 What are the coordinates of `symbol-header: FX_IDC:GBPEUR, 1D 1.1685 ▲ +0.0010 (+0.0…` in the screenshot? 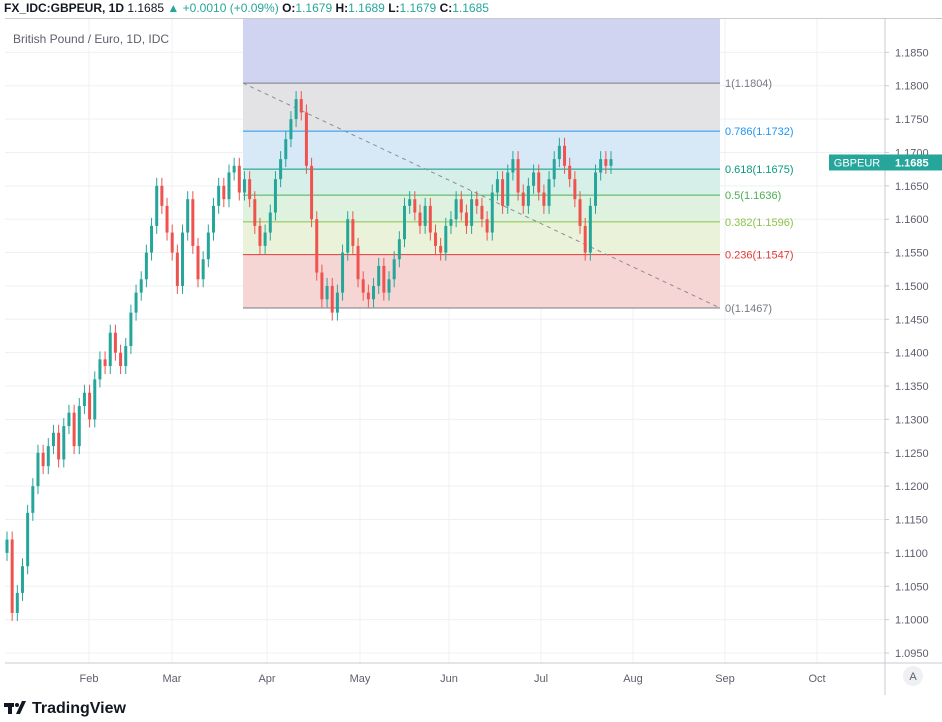 It's located at (471, 9).